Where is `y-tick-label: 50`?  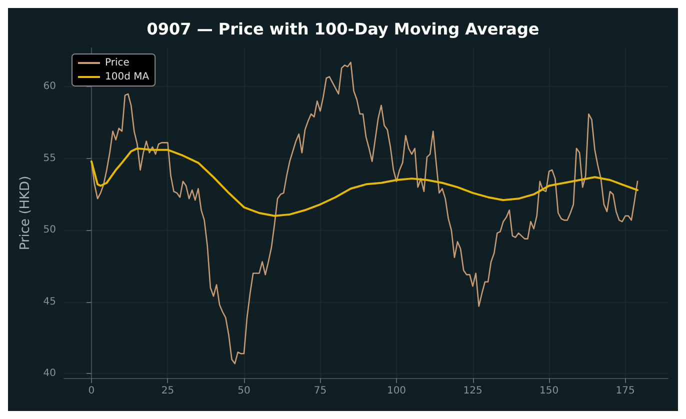 y-tick-label: 50 is located at coordinates (49, 230).